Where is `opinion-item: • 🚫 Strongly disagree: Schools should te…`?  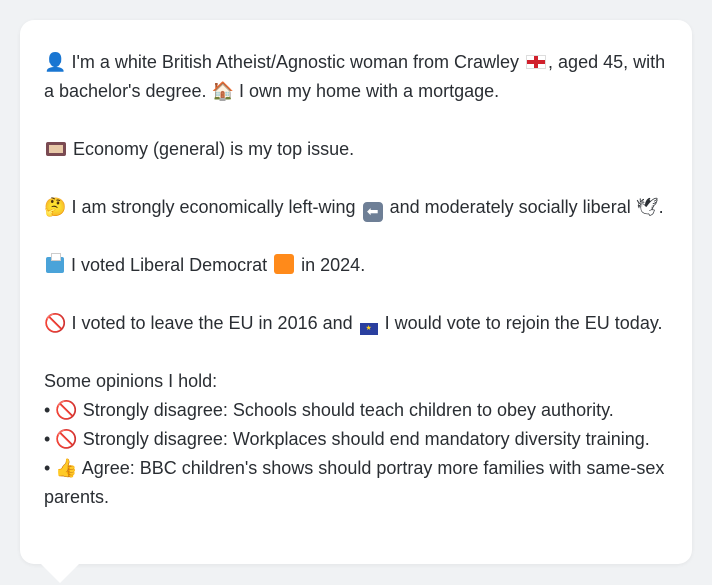 opinion-item: • 🚫 Strongly disagree: Schools should te… is located at coordinates (356, 410).